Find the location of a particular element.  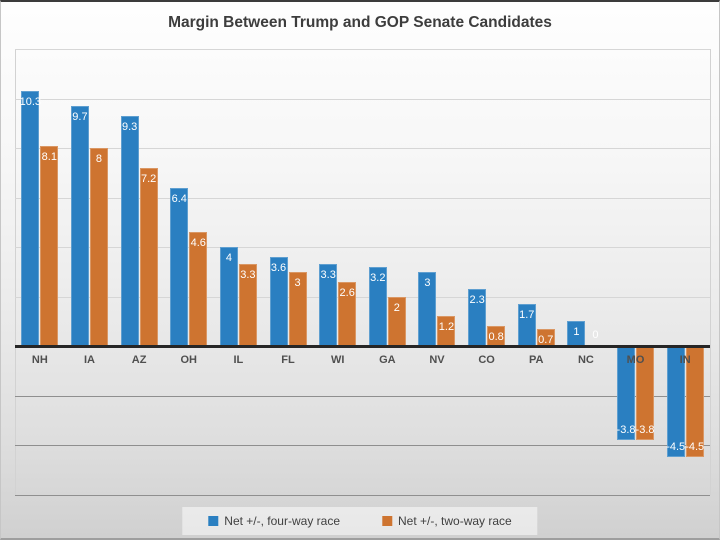

category-label: MO is located at coordinates (635, 360).